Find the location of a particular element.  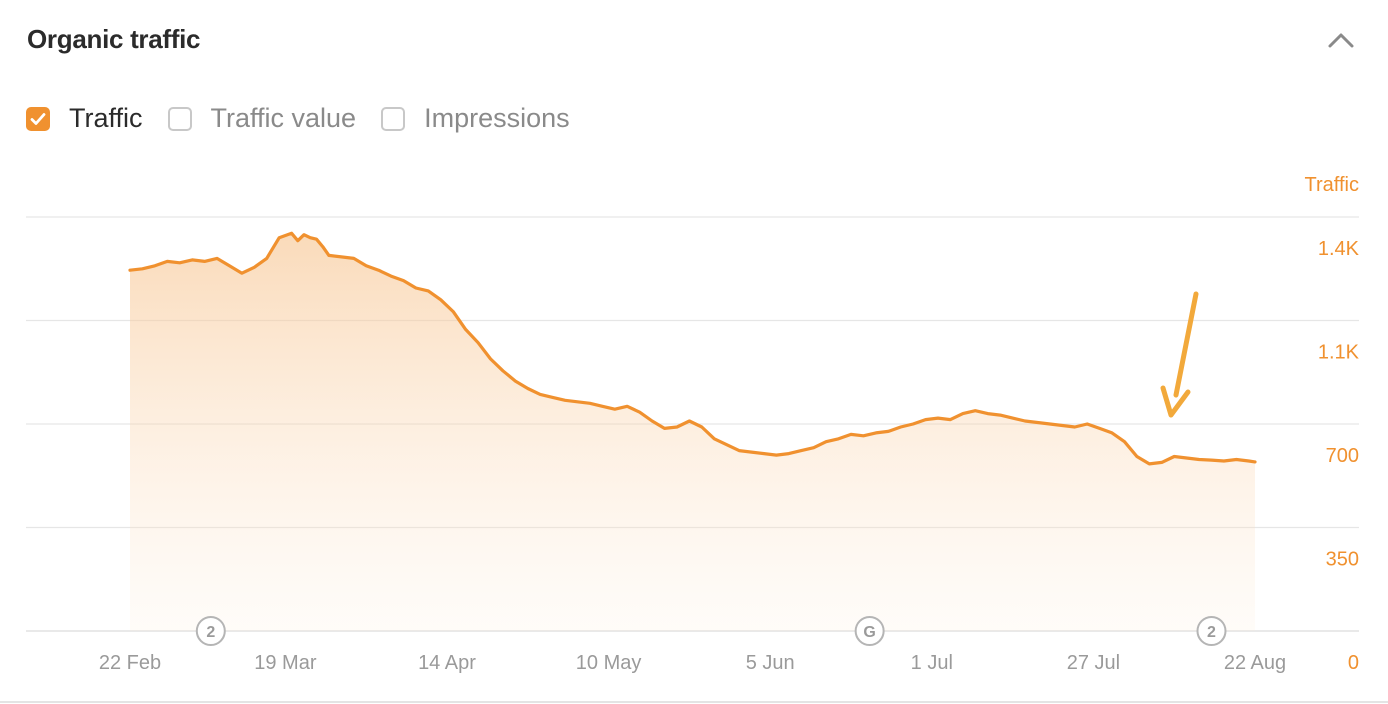

toggle-traffic-value: Traffic value is located at coordinates (262, 118).